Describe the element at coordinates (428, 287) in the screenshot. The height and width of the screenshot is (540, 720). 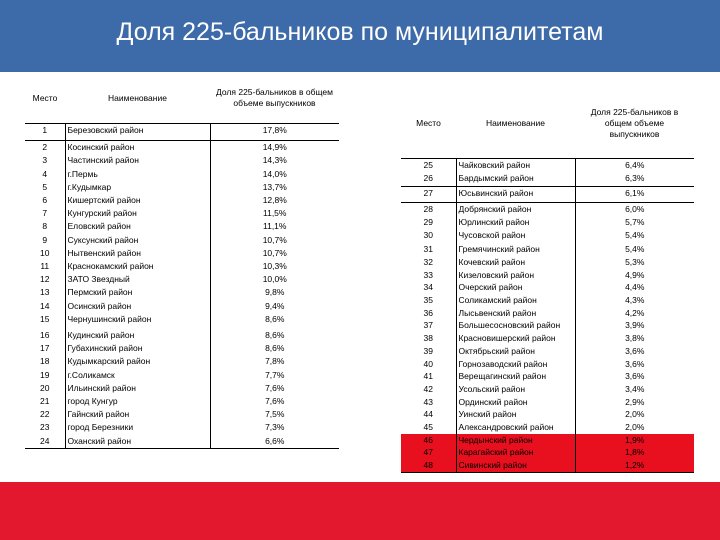
I see `cell-place: 34` at that location.